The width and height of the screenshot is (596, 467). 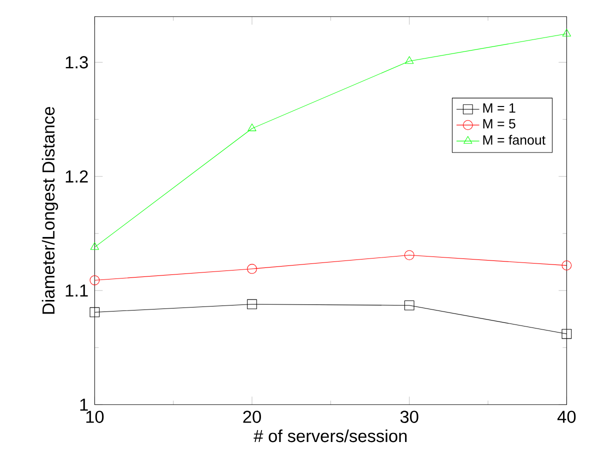 I want to click on legend-label: M = 5, so click(x=499, y=124).